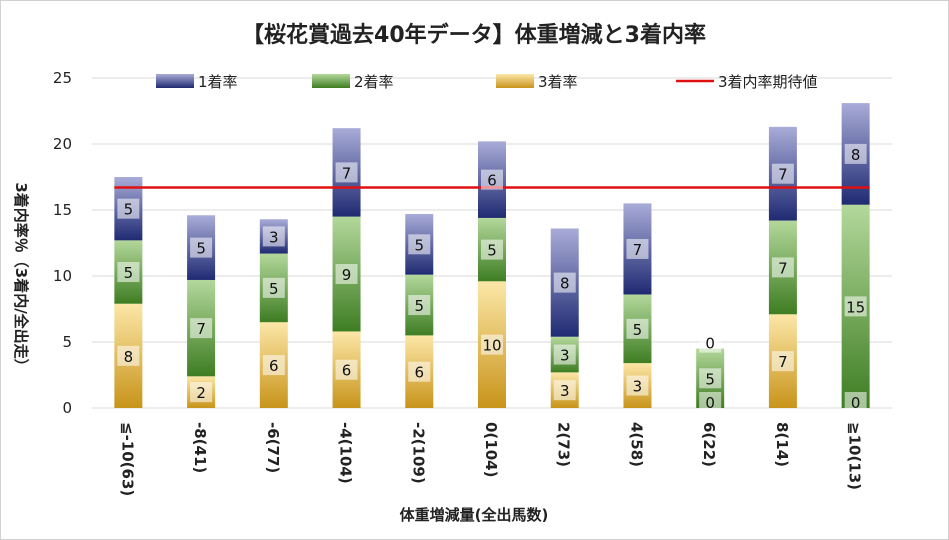  Describe the element at coordinates (62, 243) in the screenshot. I see `y-axis-ticks: 0 5 10 15 20 25` at that location.